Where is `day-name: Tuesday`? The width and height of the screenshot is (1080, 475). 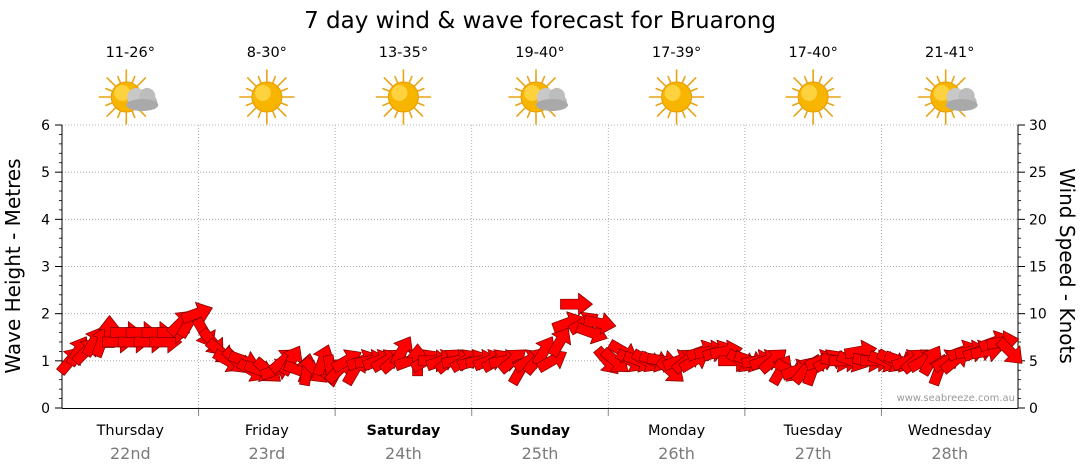
day-name: Tuesday is located at coordinates (813, 431).